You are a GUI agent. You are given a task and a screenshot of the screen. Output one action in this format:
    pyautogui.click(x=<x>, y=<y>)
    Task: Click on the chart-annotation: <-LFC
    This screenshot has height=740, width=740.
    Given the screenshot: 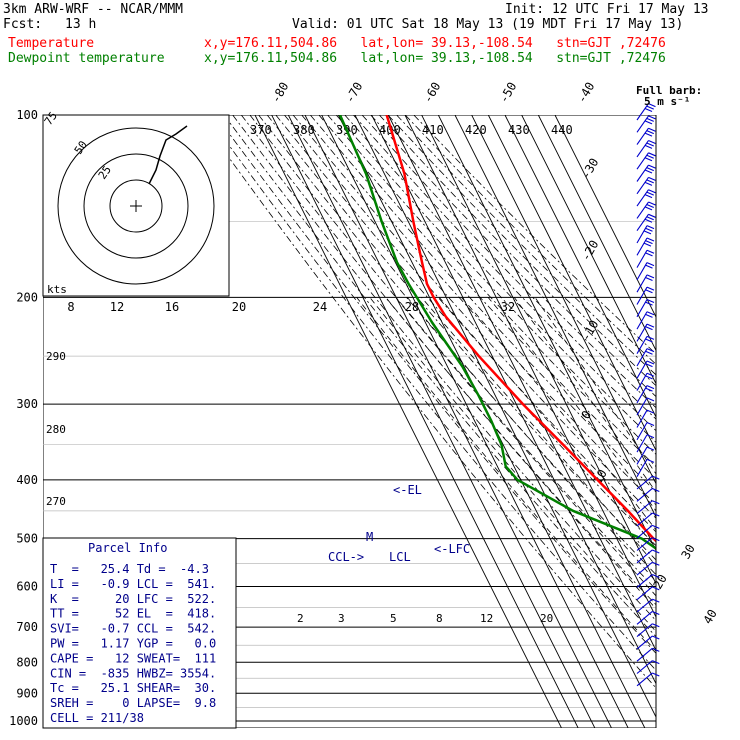 What is the action you would take?
    pyautogui.click(x=452, y=549)
    